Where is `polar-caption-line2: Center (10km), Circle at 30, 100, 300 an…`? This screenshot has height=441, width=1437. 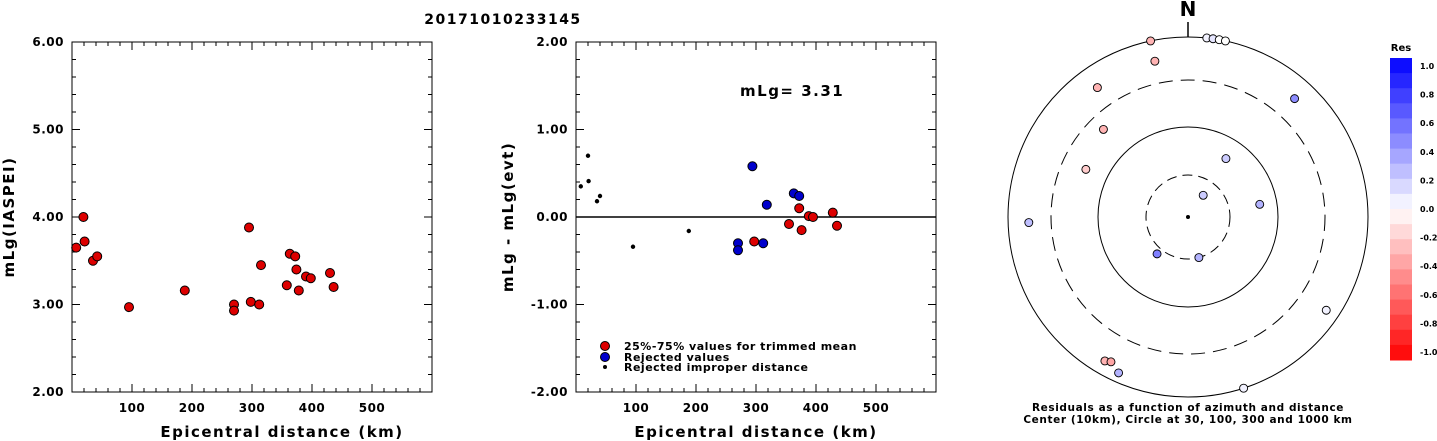
polar-caption-line2: Center (10km), Circle at 30, 100, 300 an… is located at coordinates (1187, 420).